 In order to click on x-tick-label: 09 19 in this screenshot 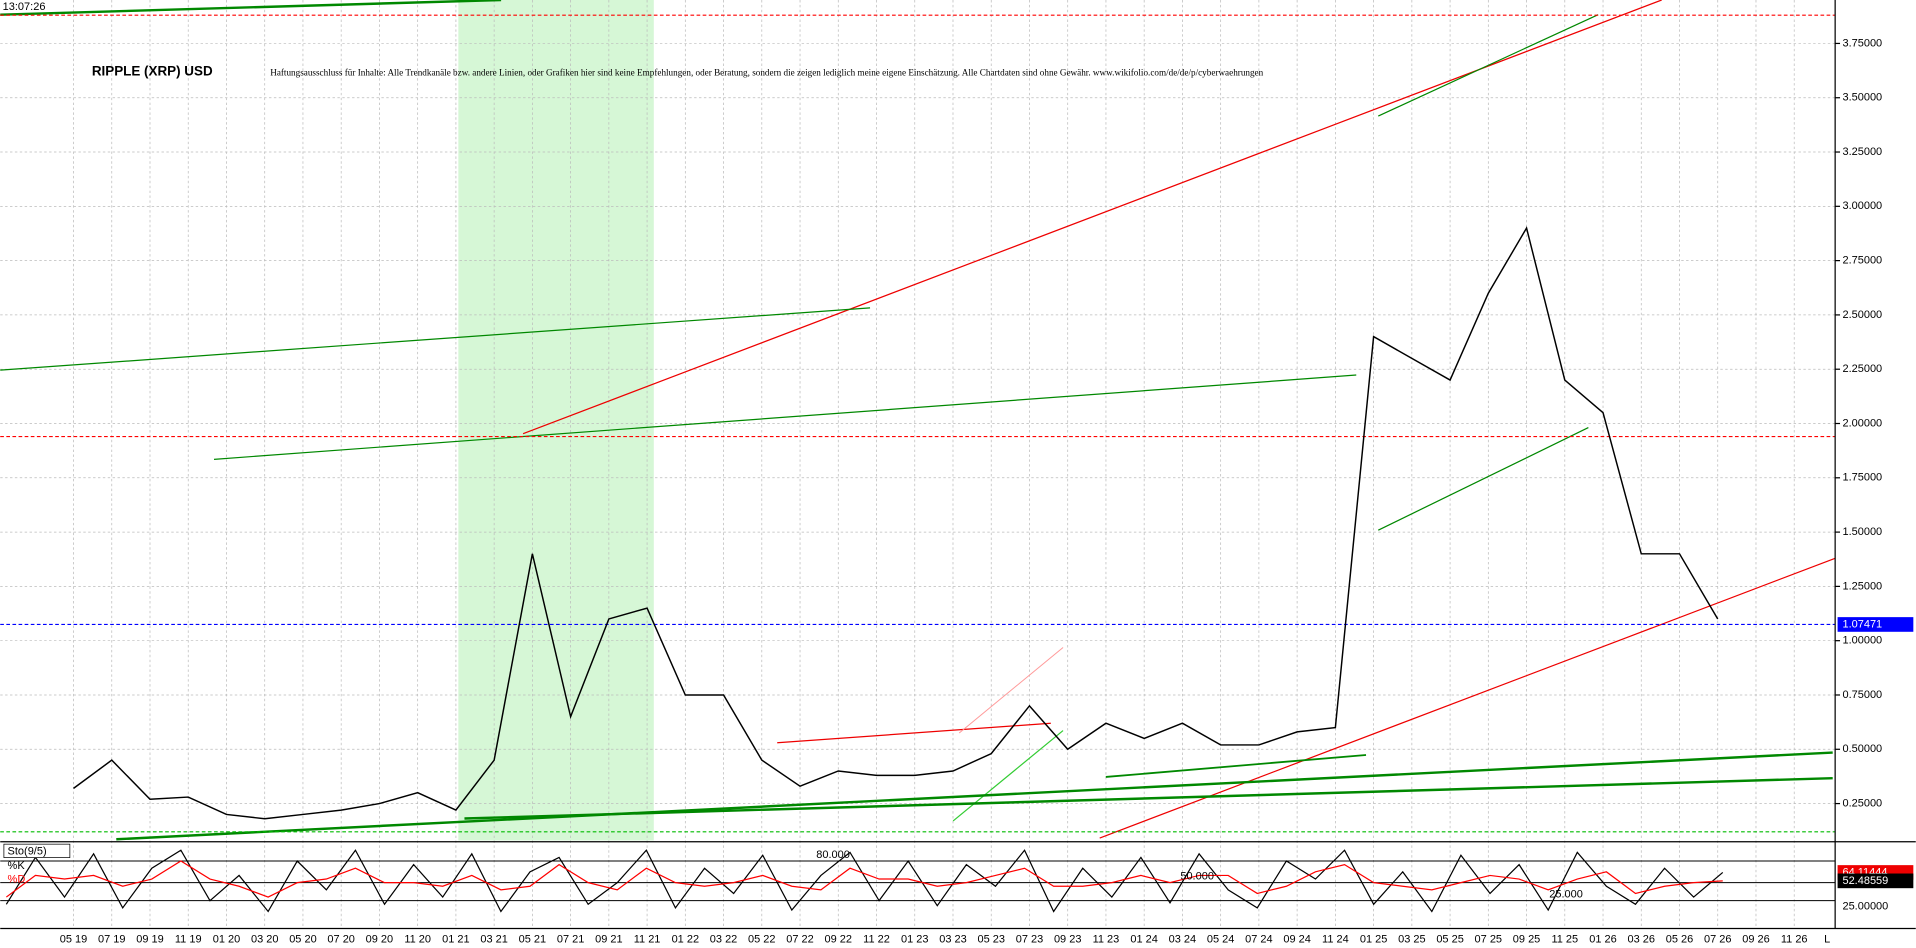, I will do `click(149, 939)`.